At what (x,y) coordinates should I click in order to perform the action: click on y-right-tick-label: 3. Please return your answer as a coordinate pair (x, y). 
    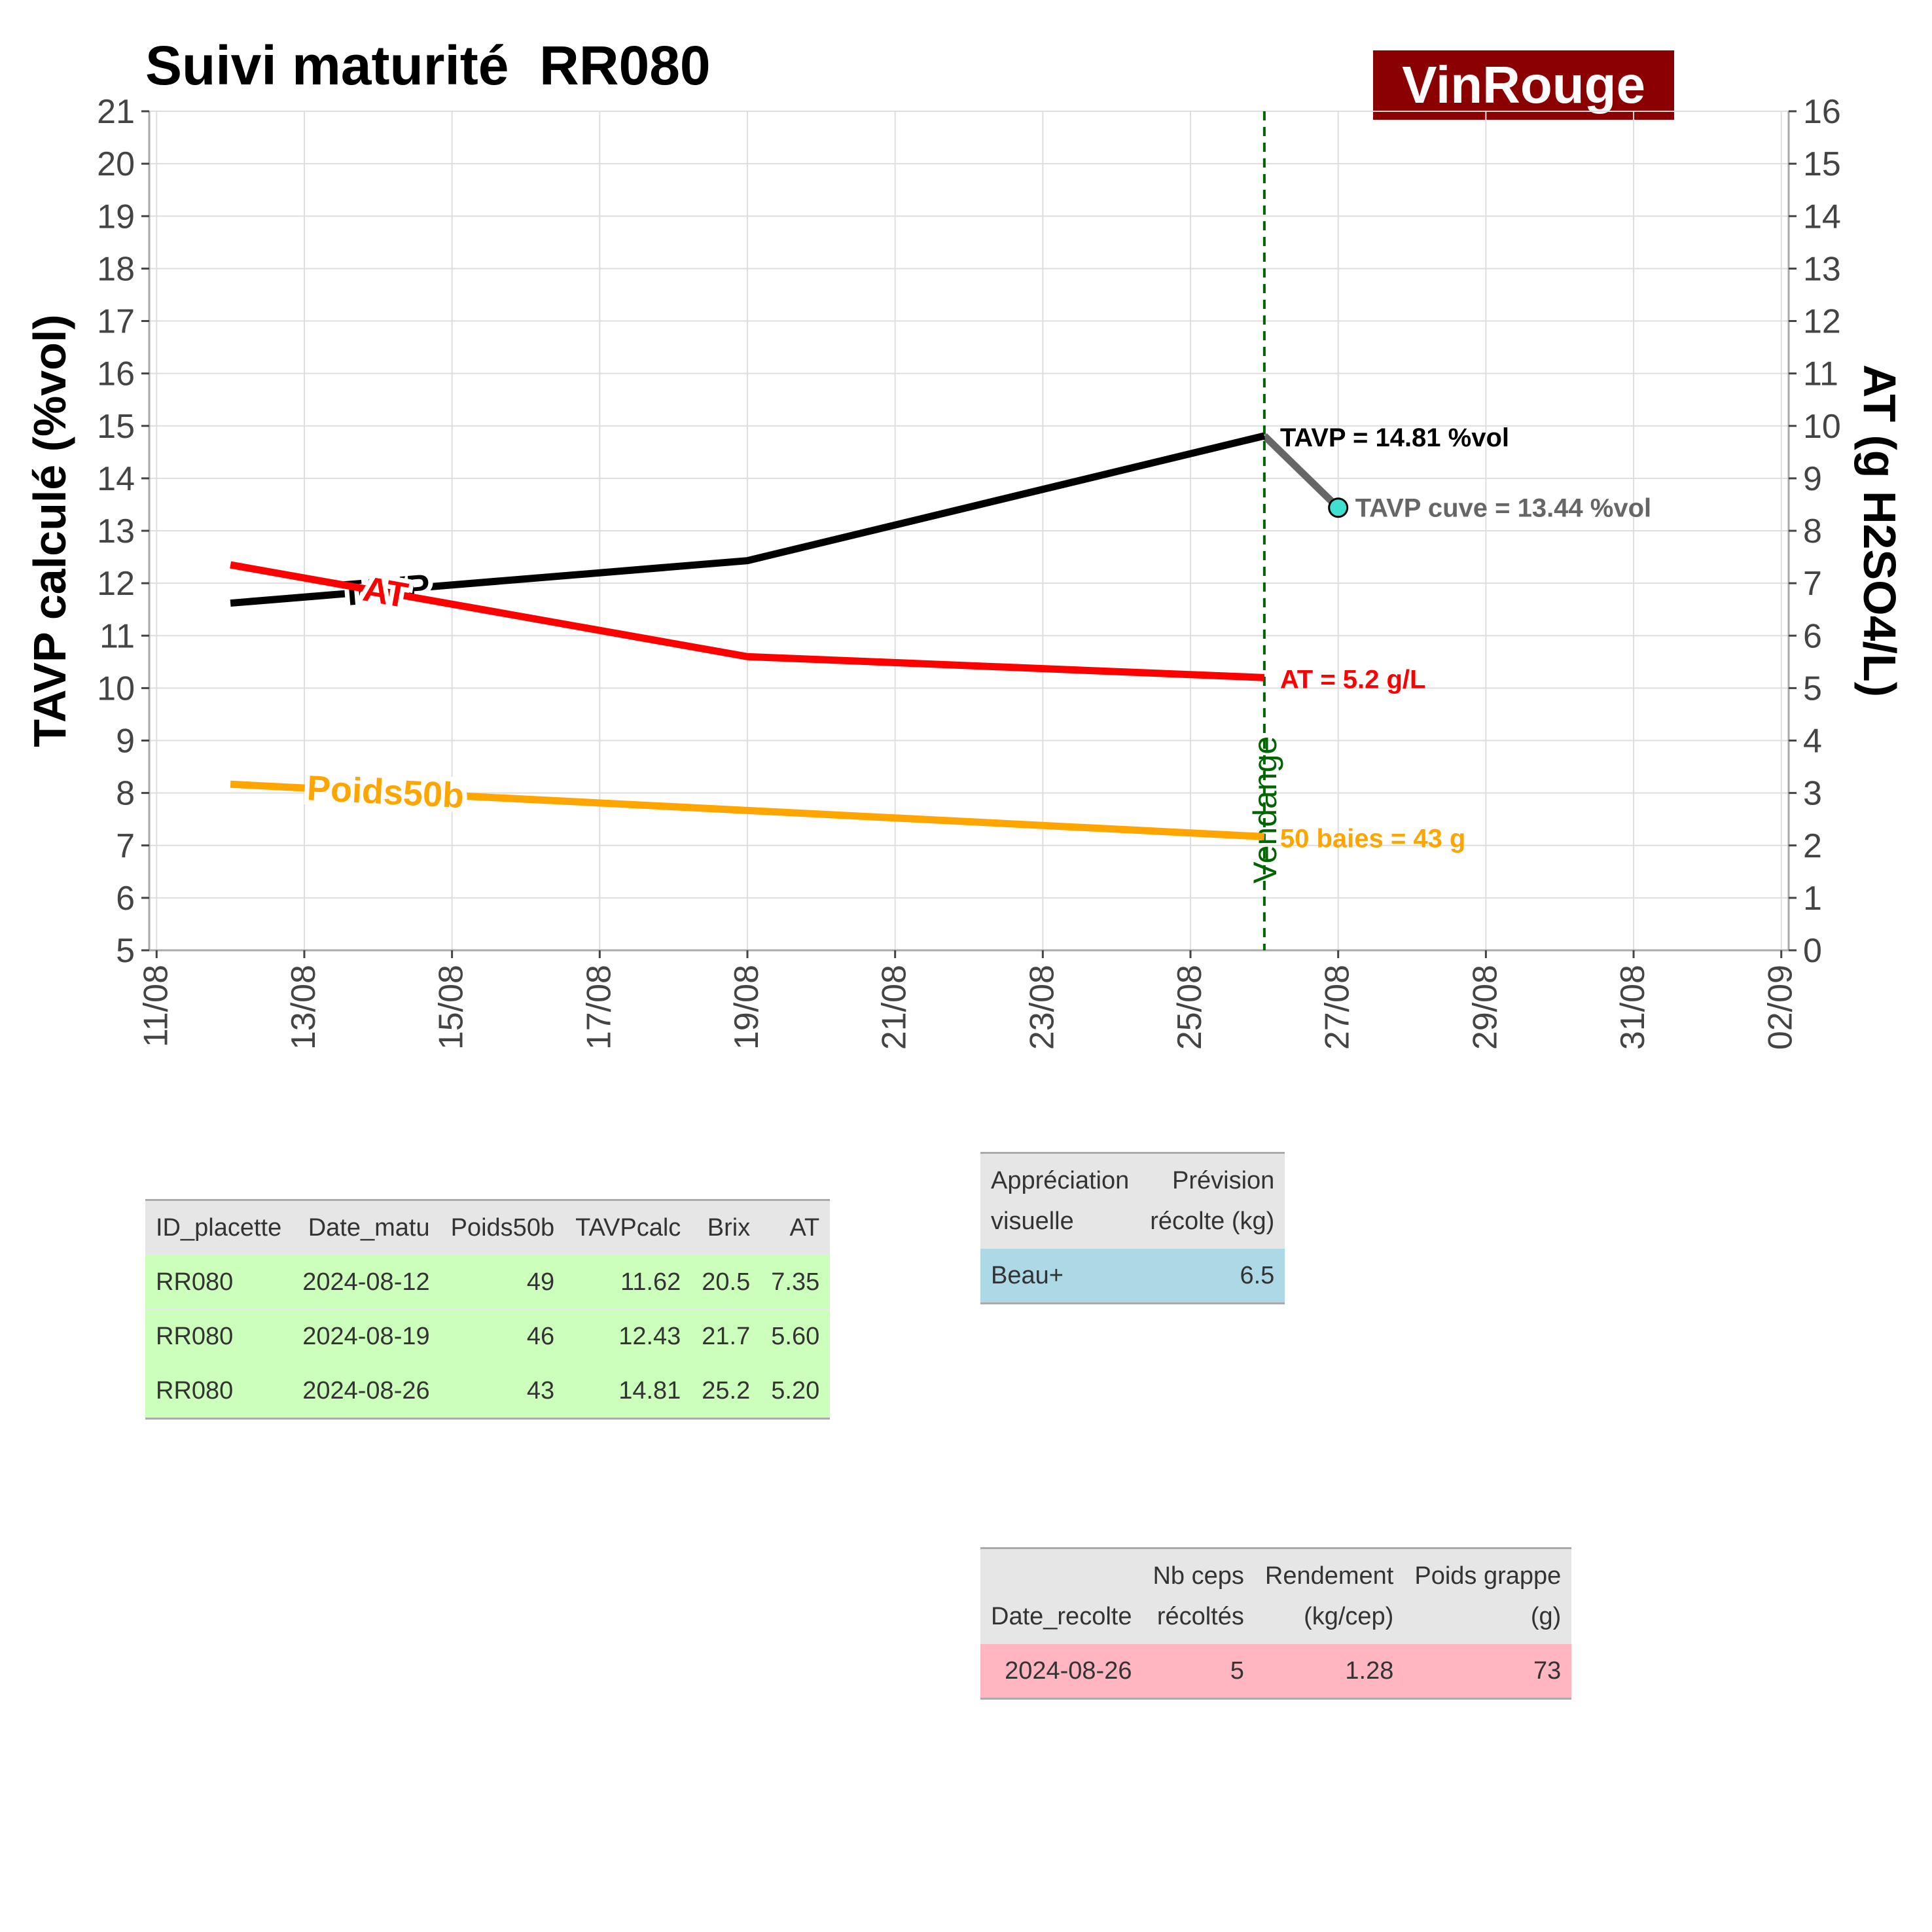
    Looking at the image, I should click on (1812, 794).